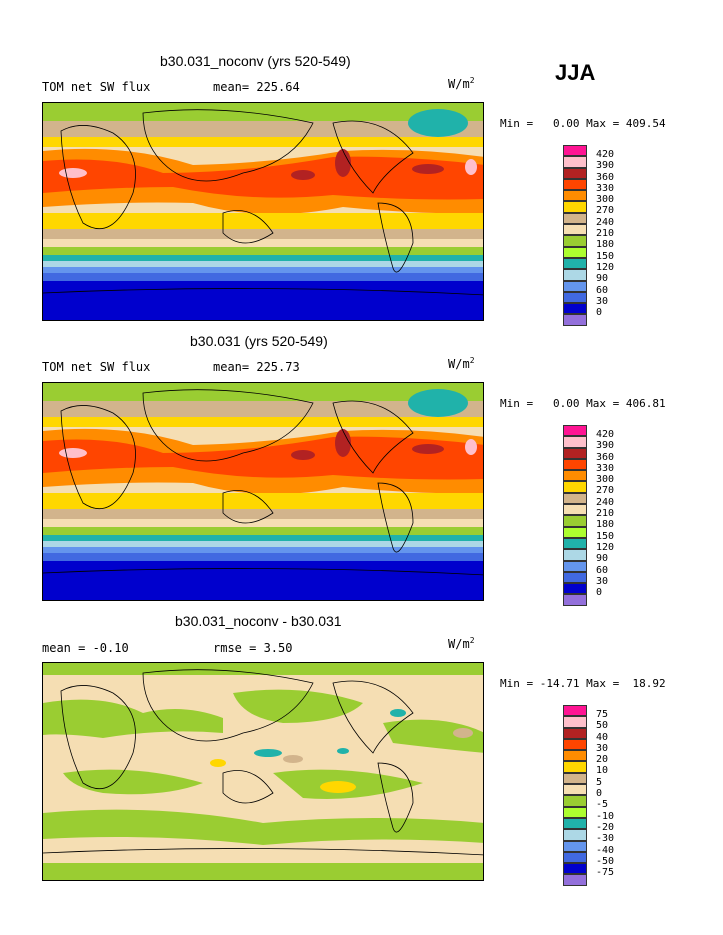 This screenshot has height=935, width=723. What do you see at coordinates (461, 83) in the screenshot?
I see `panel1-units: W/m2` at bounding box center [461, 83].